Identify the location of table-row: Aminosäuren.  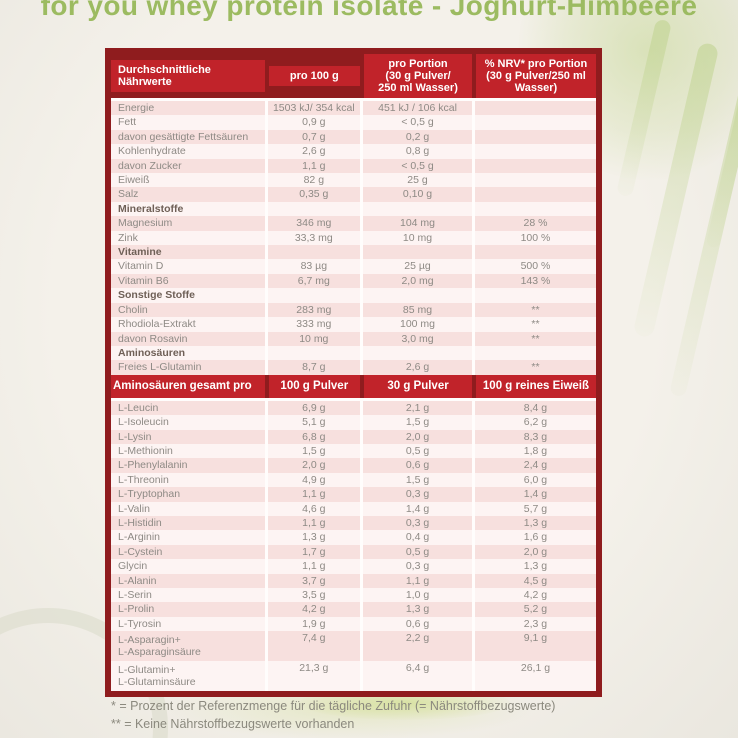
(353, 353).